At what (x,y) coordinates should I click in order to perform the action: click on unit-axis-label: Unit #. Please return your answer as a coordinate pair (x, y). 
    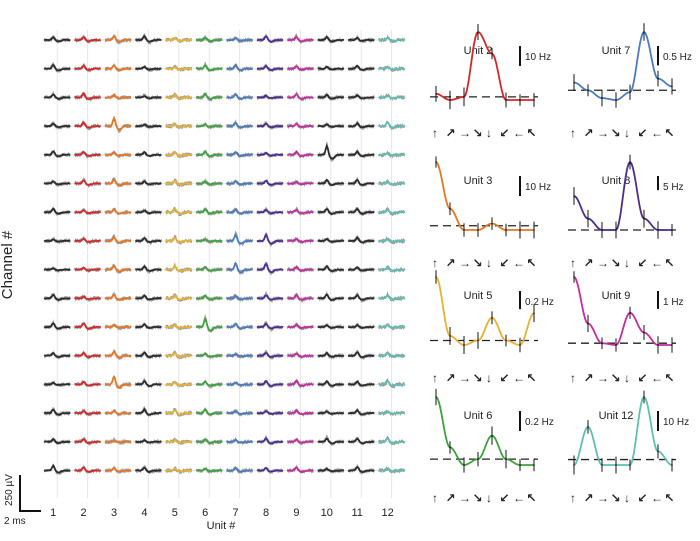
    Looking at the image, I should click on (222, 526).